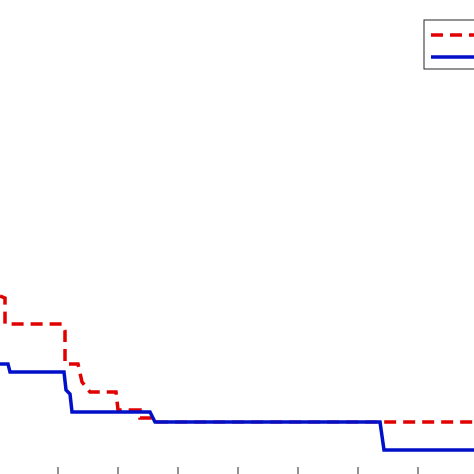 This screenshot has height=474, width=474. I want to click on legend-box, so click(448, 44).